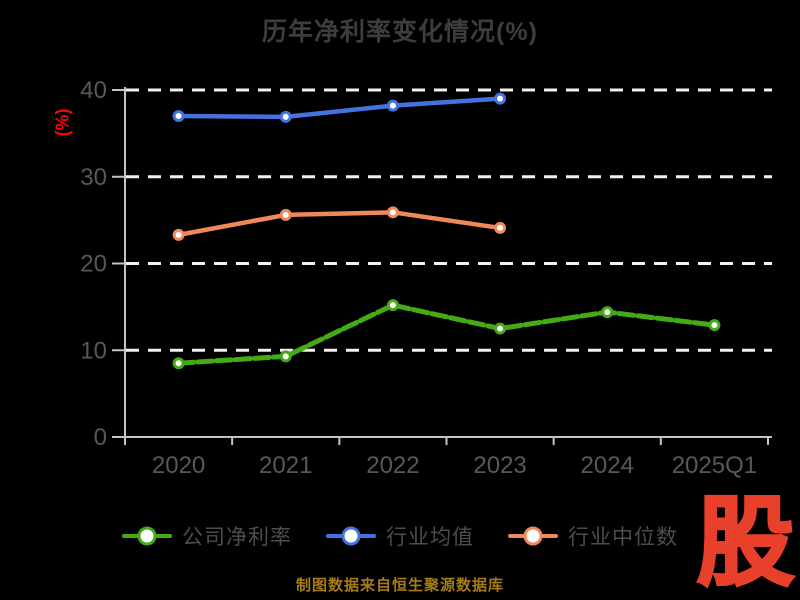  Describe the element at coordinates (178, 465) in the screenshot. I see `x-category-label: 2020` at that location.